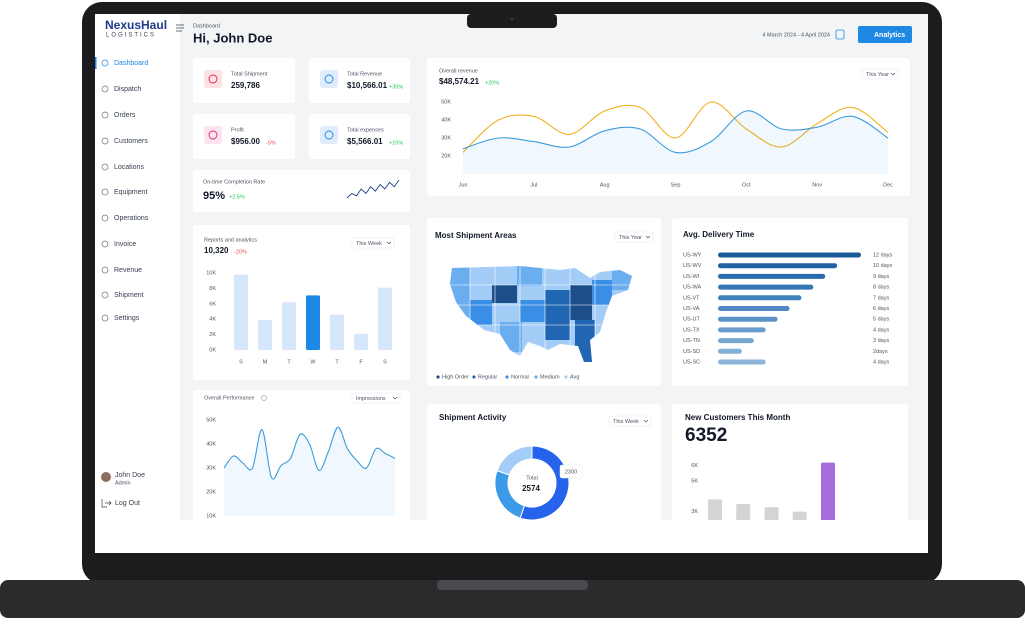  What do you see at coordinates (512, 585) in the screenshot?
I see `notch-base` at bounding box center [512, 585].